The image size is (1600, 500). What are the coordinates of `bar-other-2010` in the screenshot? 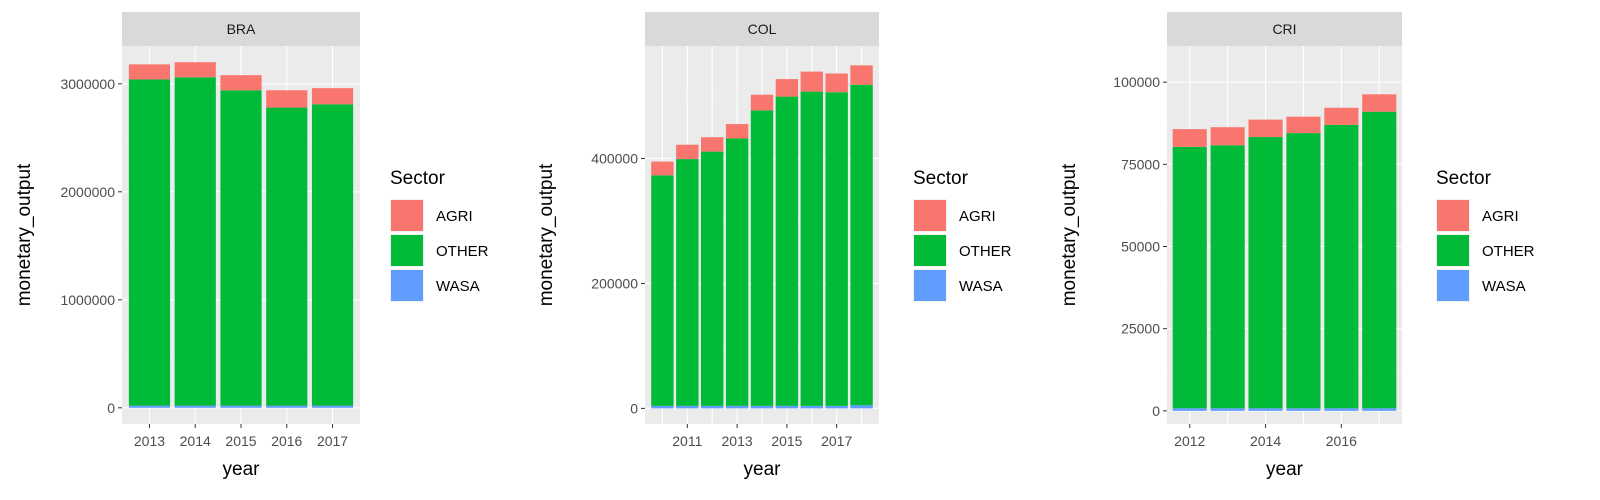 It's located at (662, 290).